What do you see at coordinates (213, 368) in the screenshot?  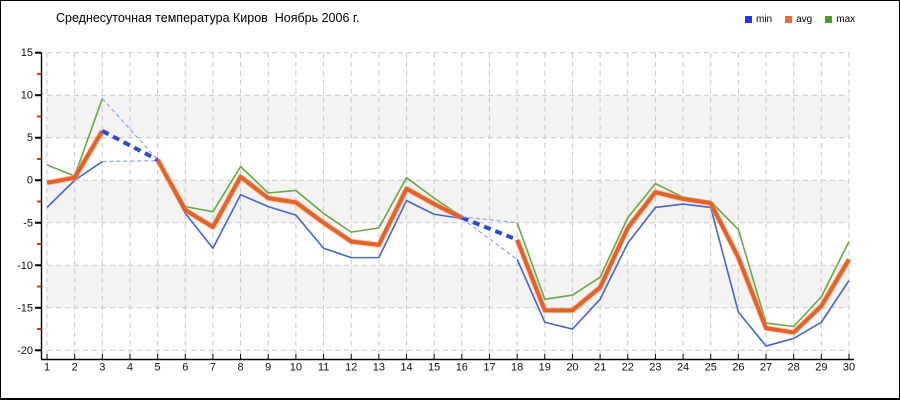 I see `x-tick-label: 7` at bounding box center [213, 368].